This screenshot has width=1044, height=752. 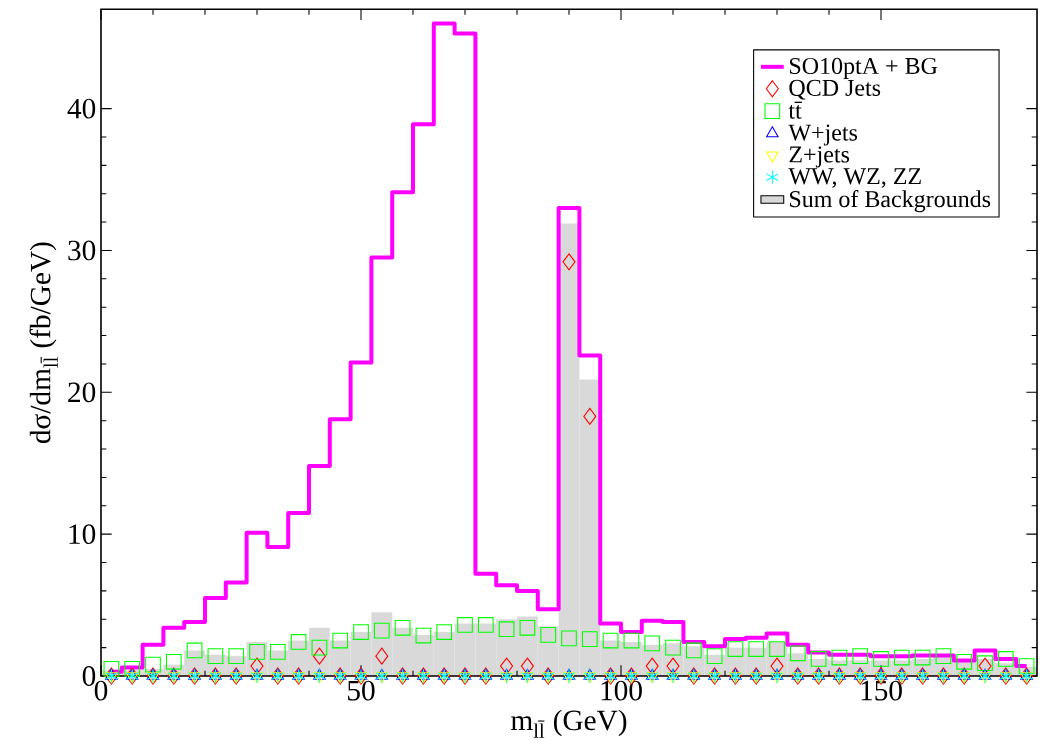 What do you see at coordinates (82, 534) in the screenshot?
I see `y-tick-label: 10` at bounding box center [82, 534].